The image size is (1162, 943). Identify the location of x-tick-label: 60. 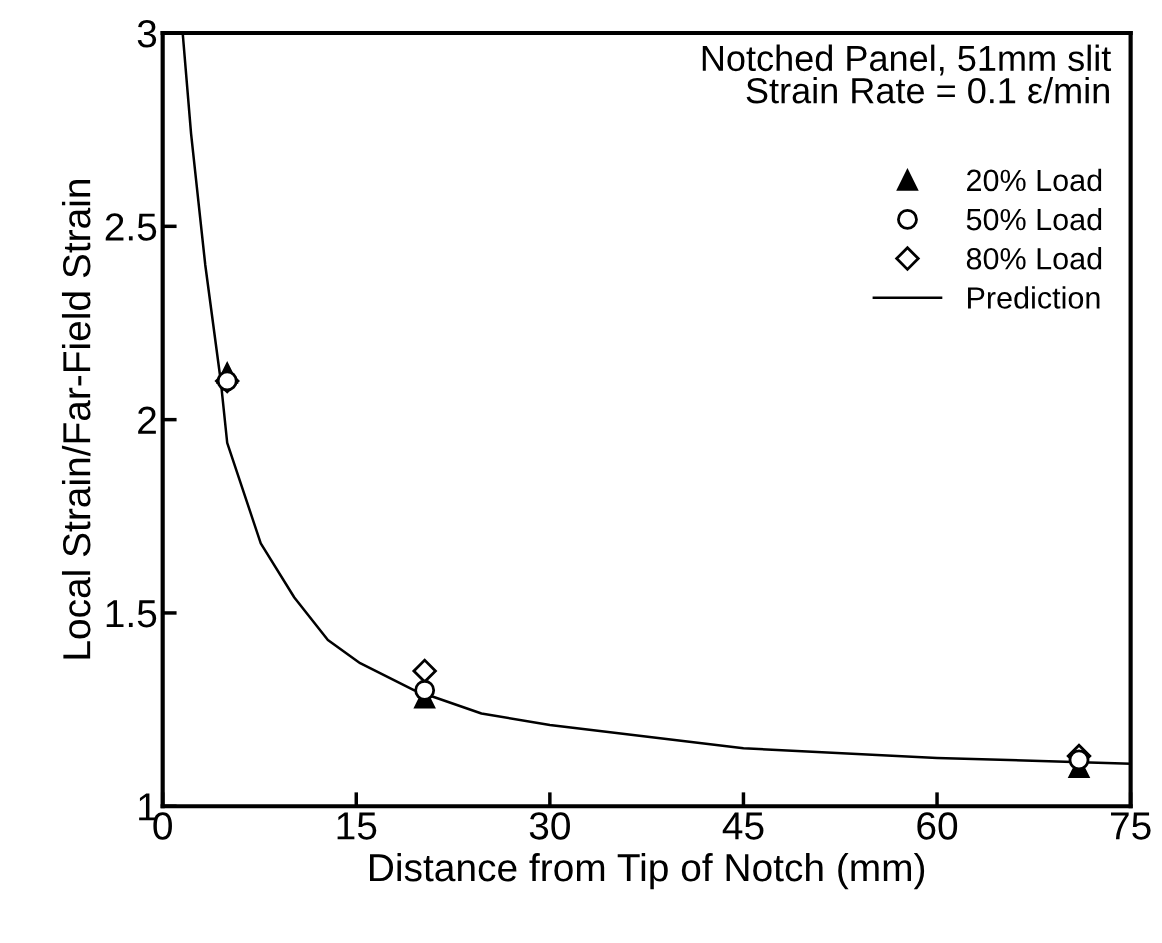
(937, 826).